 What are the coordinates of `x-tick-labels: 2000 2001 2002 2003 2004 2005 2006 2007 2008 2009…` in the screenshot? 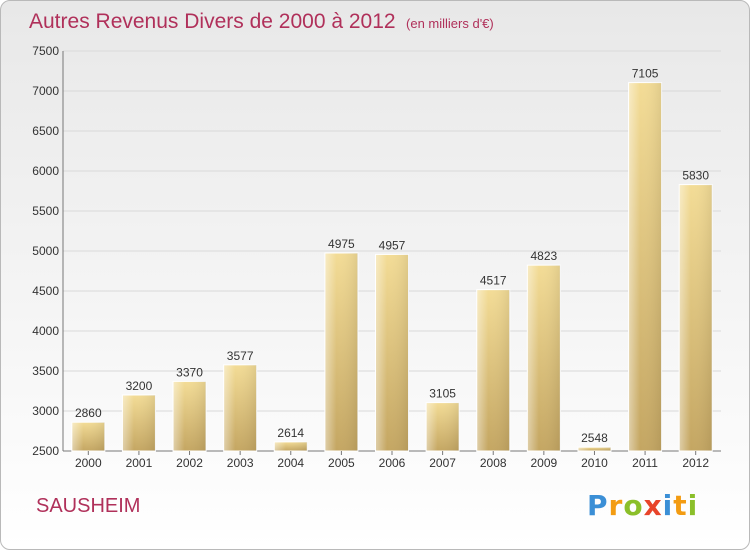 It's located at (392, 460).